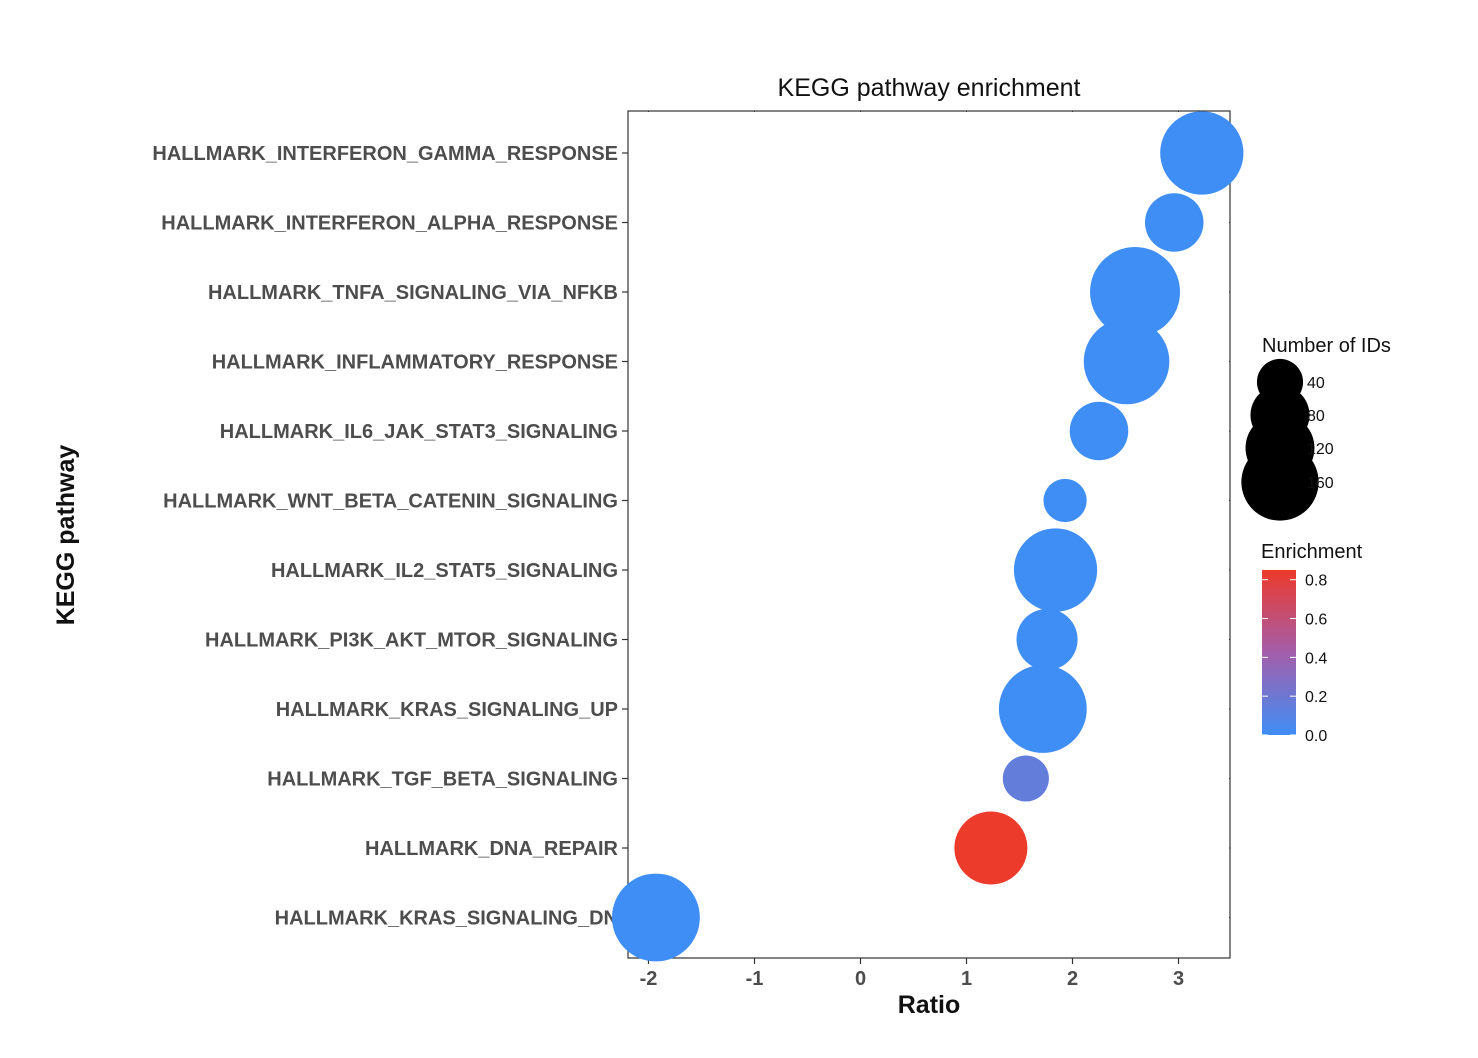  I want to click on color-legend-label: 0.6, so click(1316, 620).